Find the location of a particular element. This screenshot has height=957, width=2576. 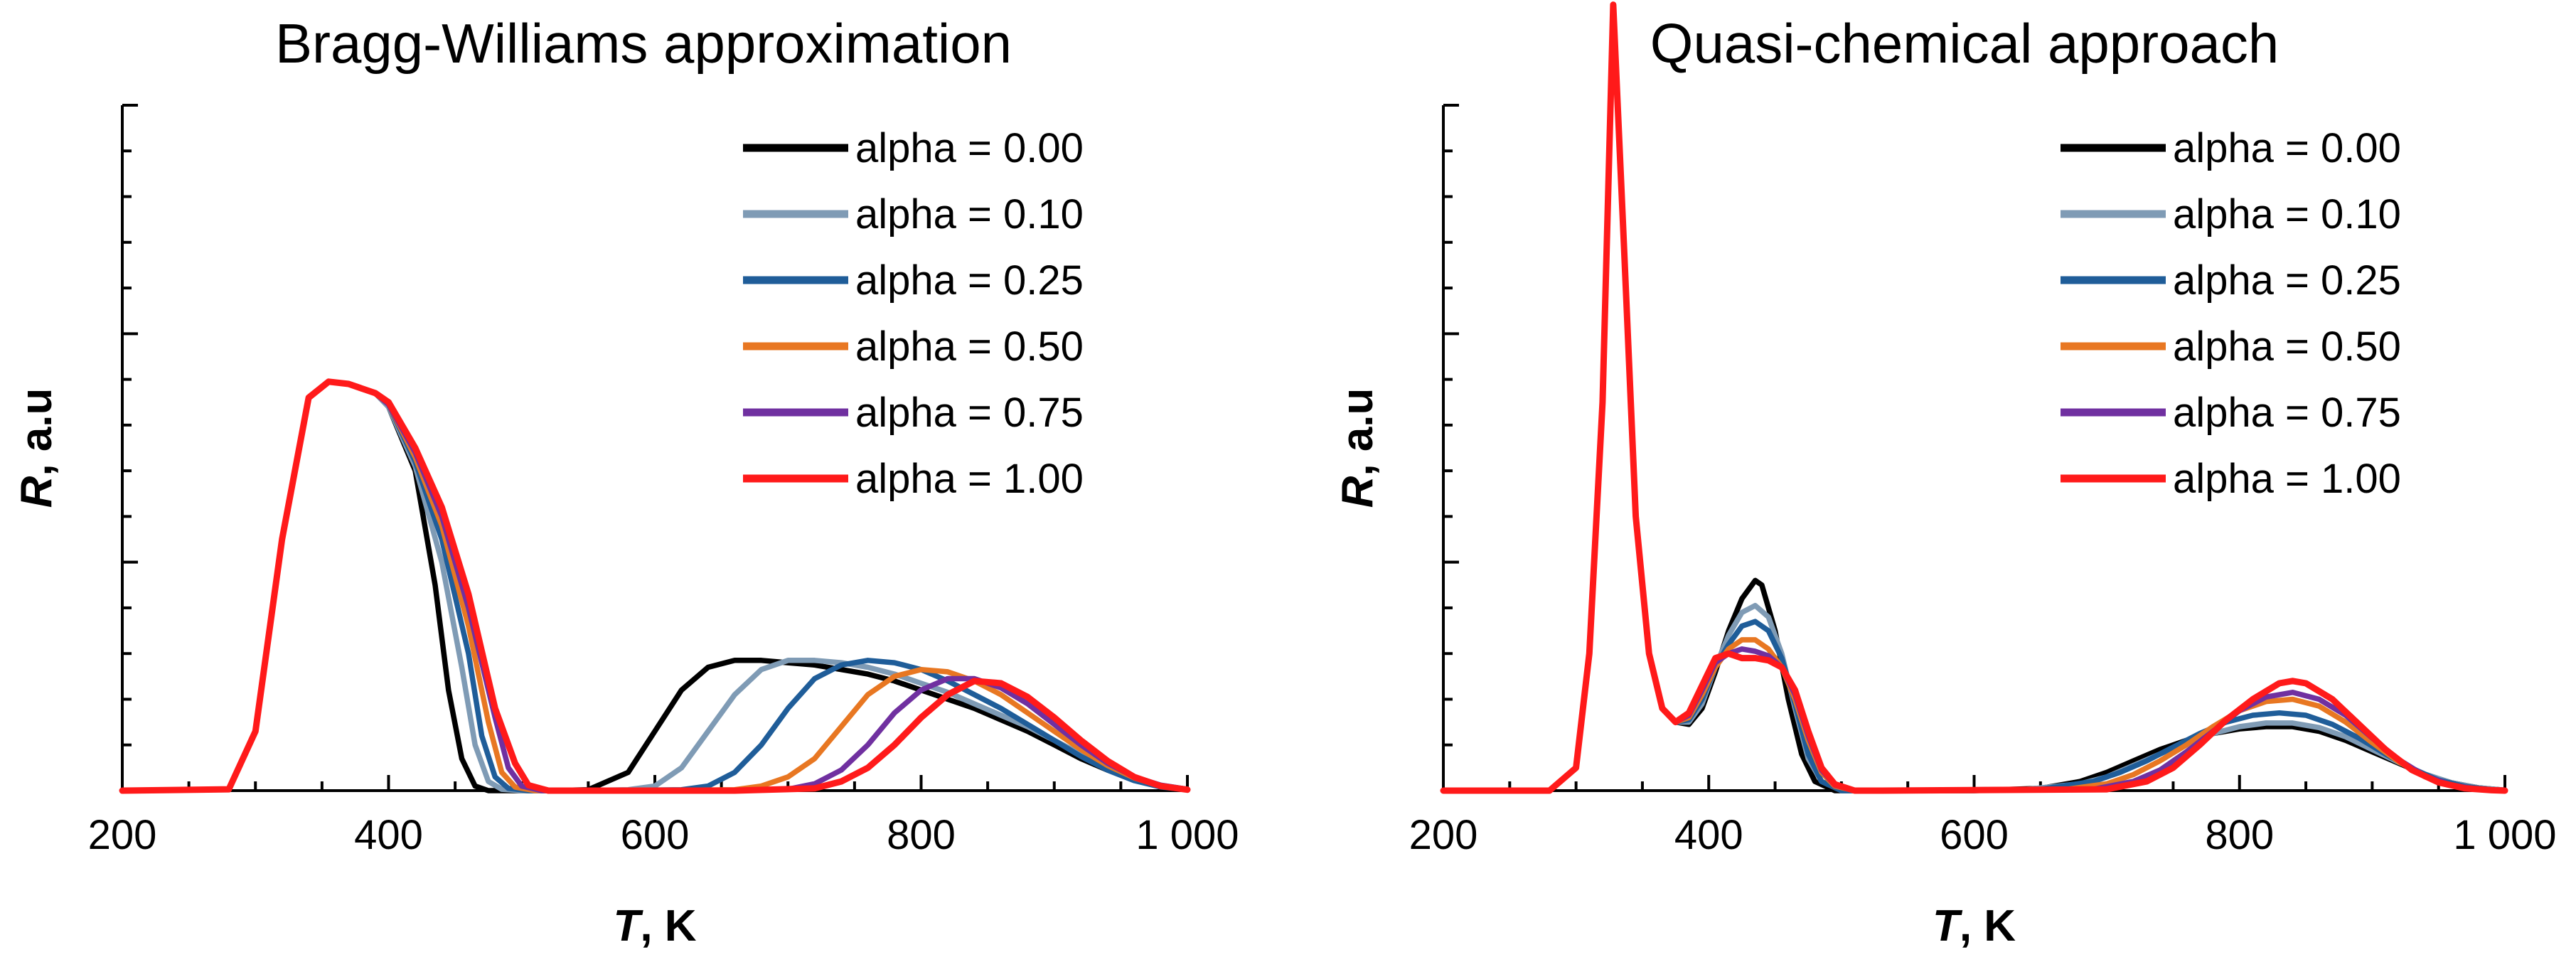

chart-title: Bragg-Williams approximation is located at coordinates (643, 43).